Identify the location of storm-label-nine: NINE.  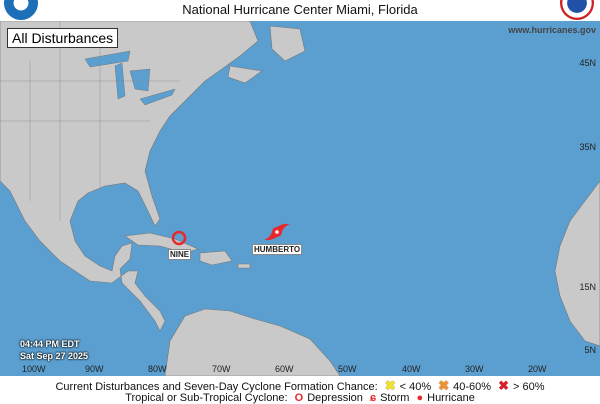
(180, 254).